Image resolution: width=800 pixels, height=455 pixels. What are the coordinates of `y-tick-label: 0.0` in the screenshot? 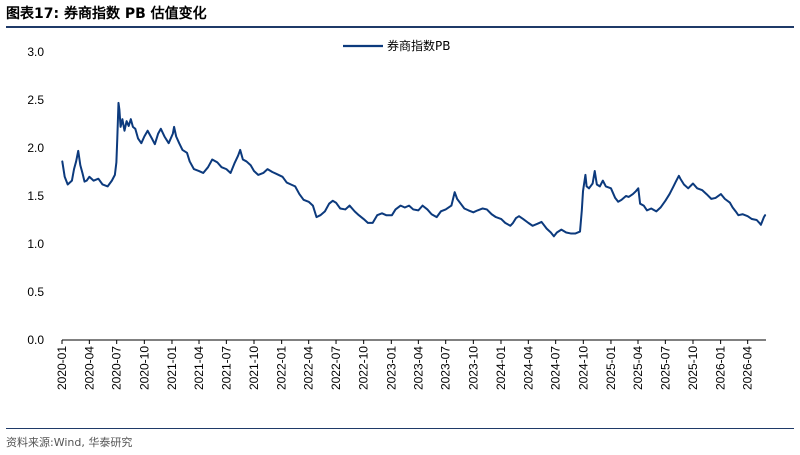 It's located at (35, 340).